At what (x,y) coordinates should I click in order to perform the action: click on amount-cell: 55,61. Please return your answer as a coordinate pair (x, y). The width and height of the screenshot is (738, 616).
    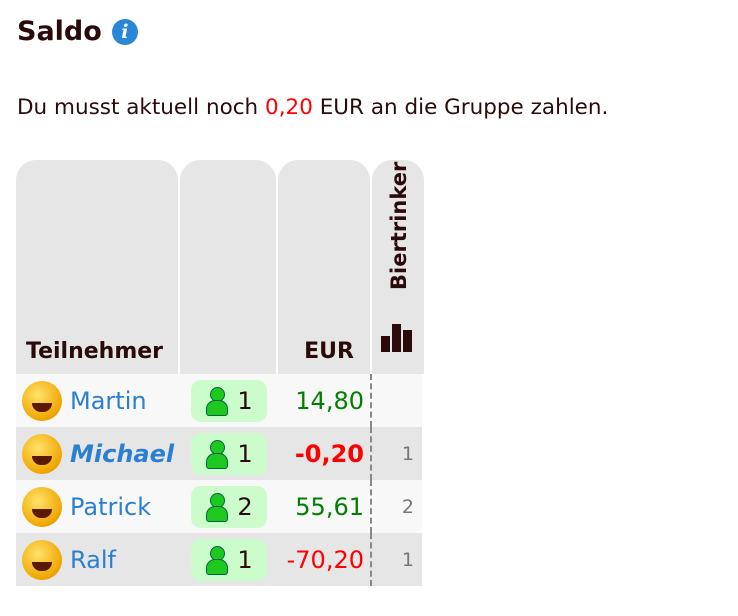
    Looking at the image, I should click on (329, 506).